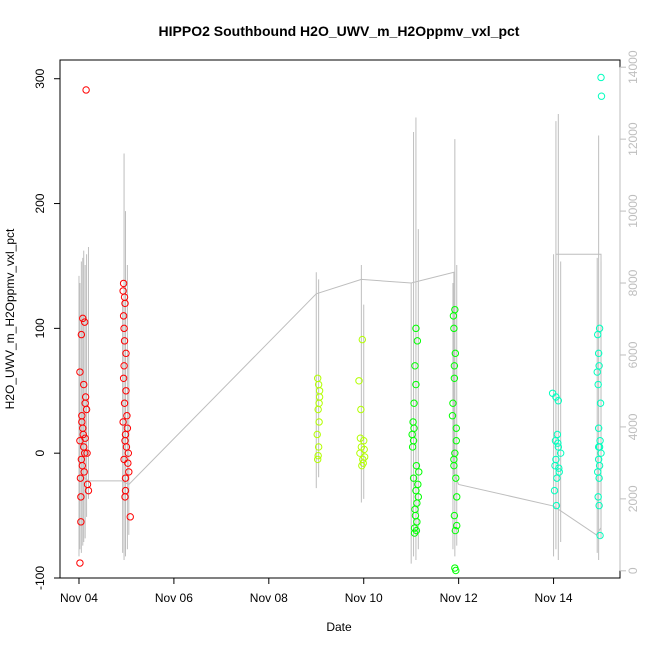 Image resolution: width=650 pixels, height=650 pixels. What do you see at coordinates (174, 598) in the screenshot?
I see `x-tick-label-1: Nov 06` at bounding box center [174, 598].